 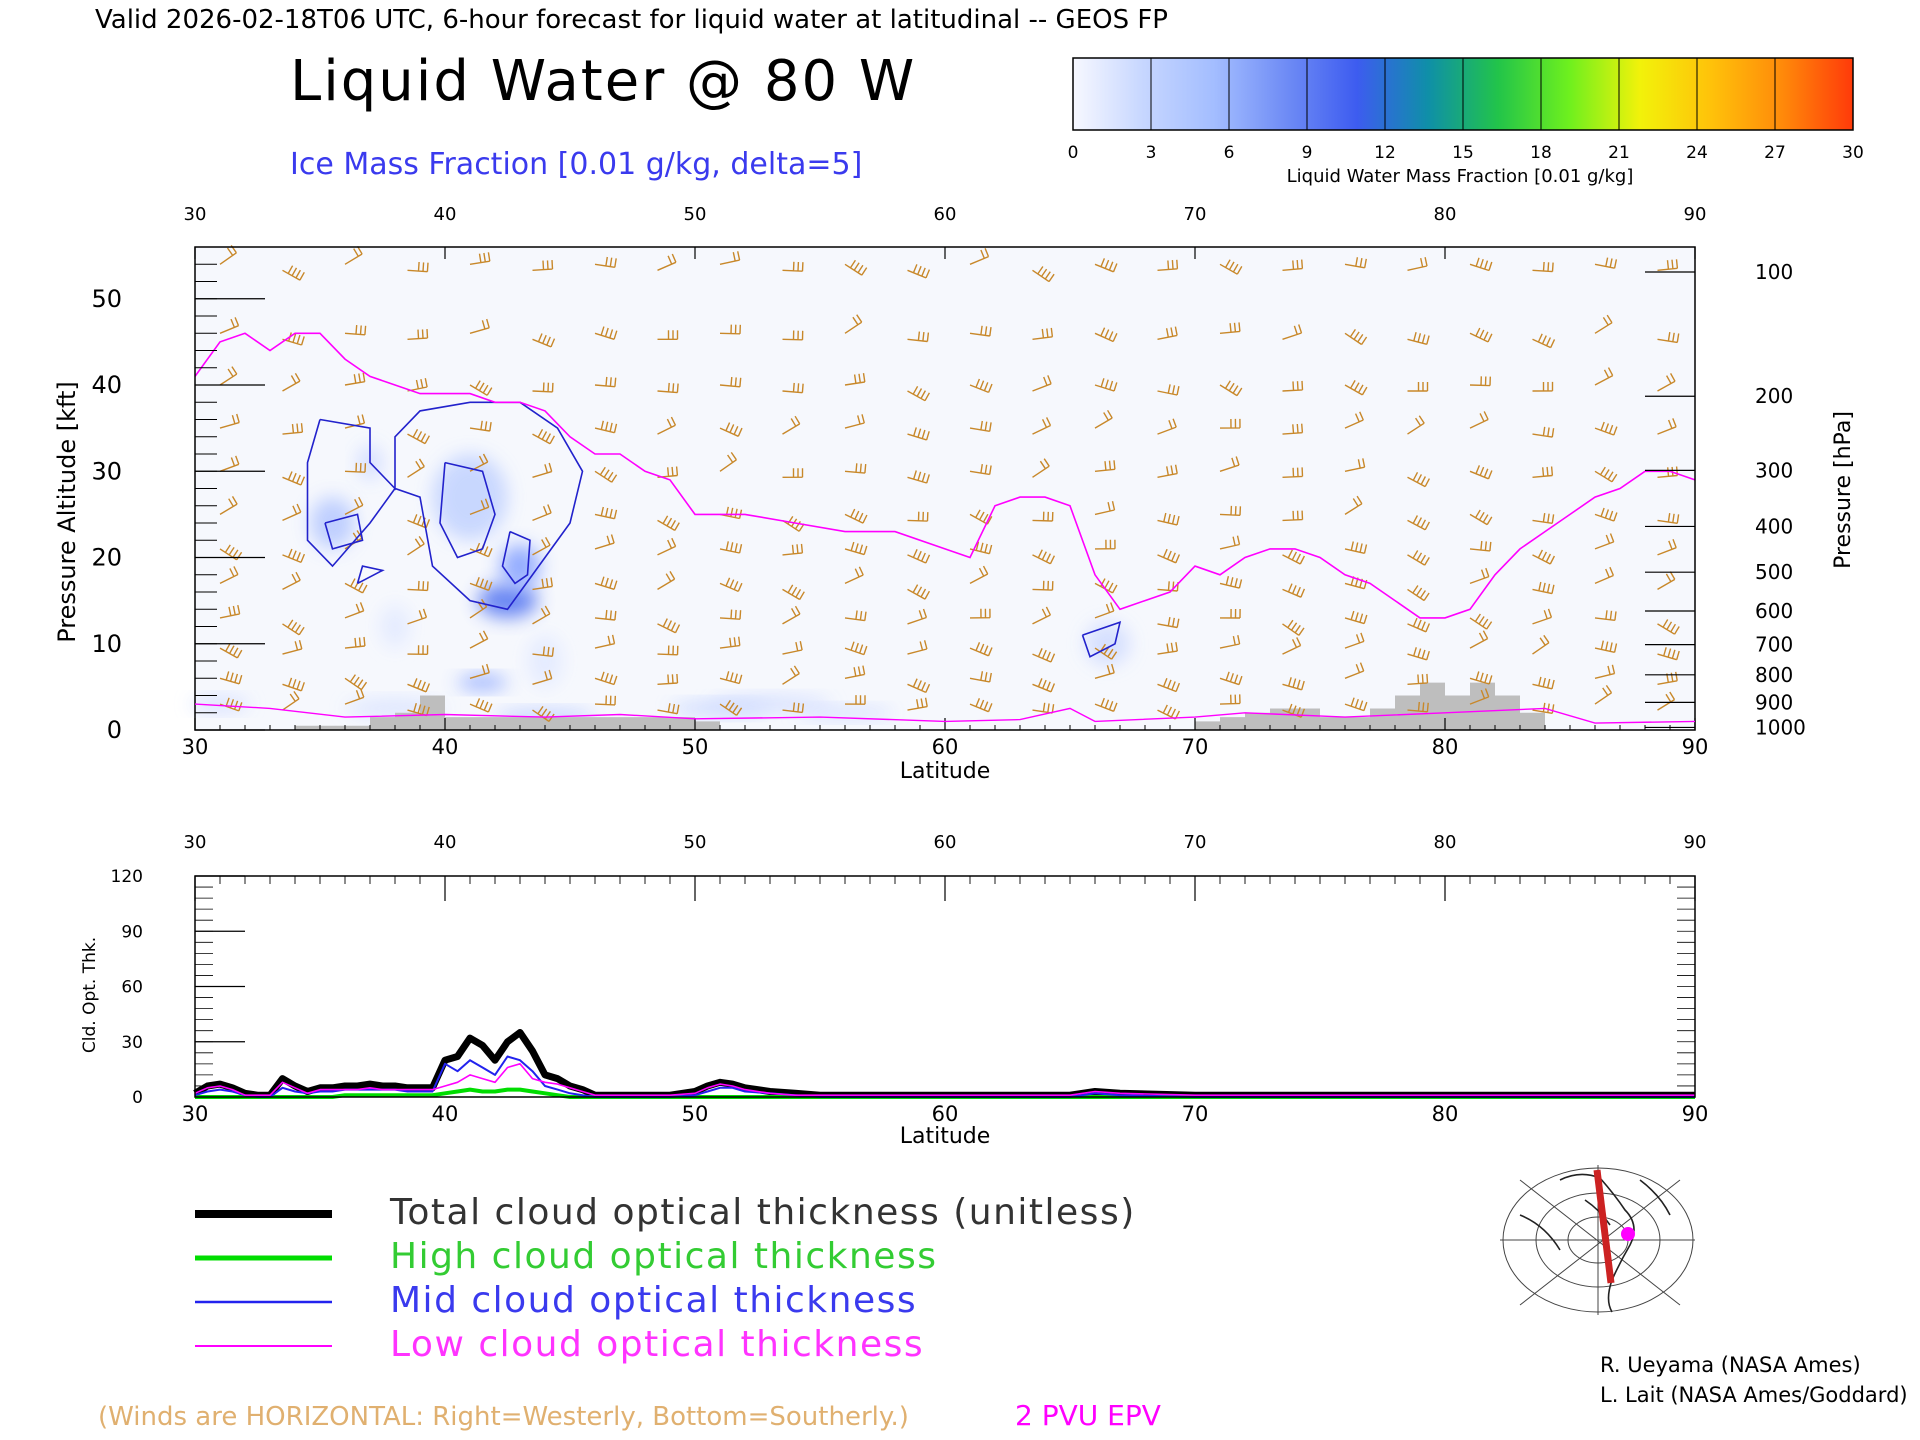 I want to click on terrain-shape, so click(x=945, y=706).